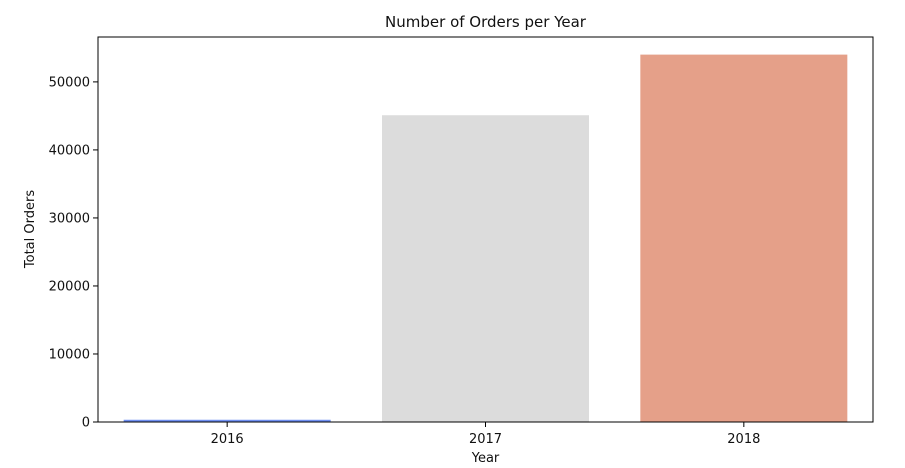 The image size is (905, 468). Describe the element at coordinates (69, 354) in the screenshot. I see `y-tick-label-10000: 10000` at that location.